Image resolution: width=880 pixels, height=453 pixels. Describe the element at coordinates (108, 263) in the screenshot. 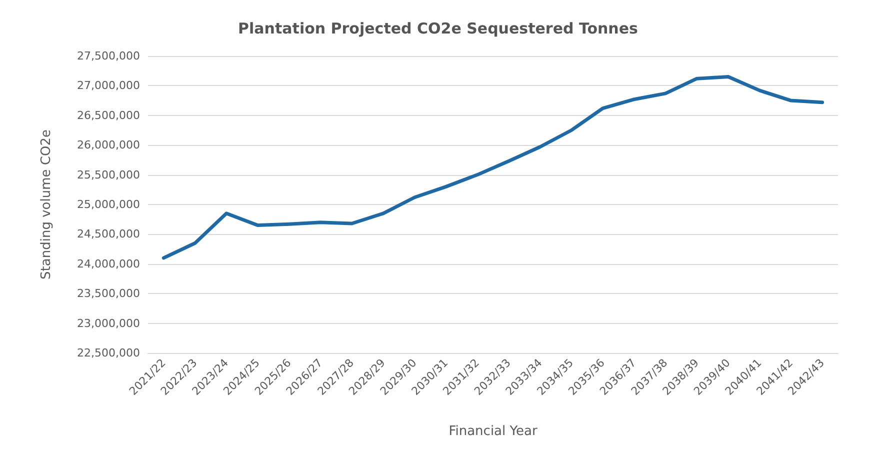

I see `y-tick-label: 24,000,000` at that location.